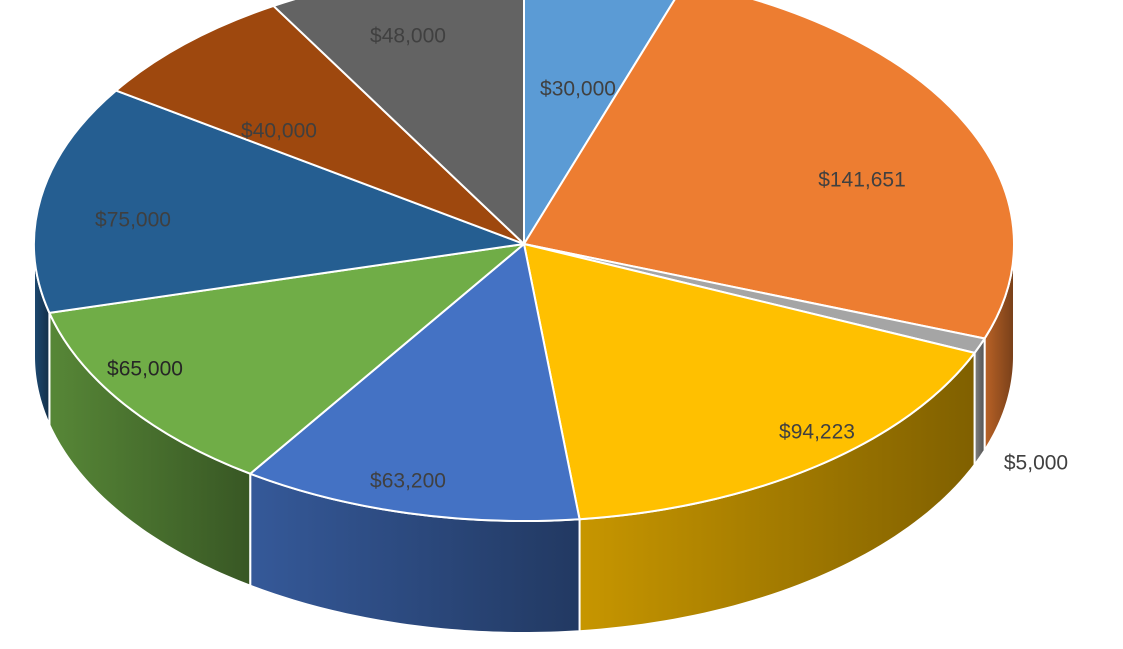  I want to click on pie-slice-side, so click(979, 401).